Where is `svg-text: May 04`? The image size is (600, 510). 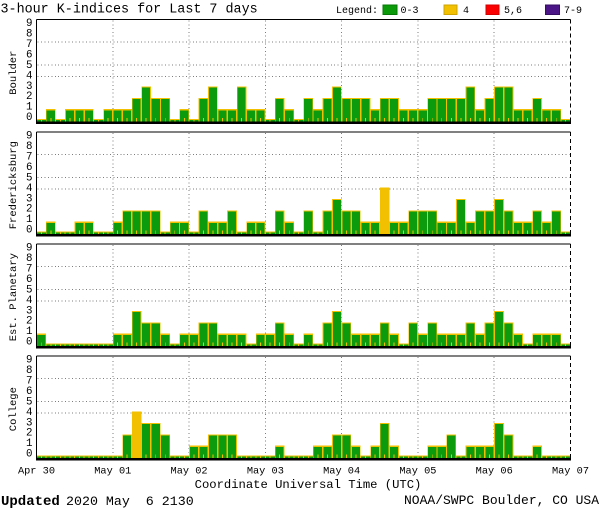
svg-text: May 04 is located at coordinates (341, 472).